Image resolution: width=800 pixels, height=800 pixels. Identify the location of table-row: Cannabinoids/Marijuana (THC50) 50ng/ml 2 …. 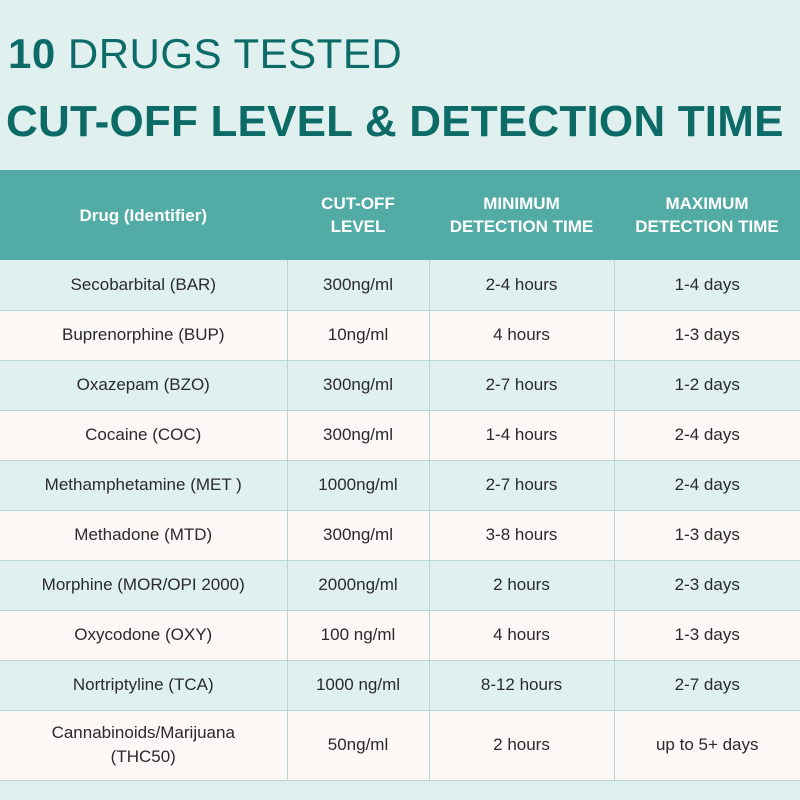
(400, 745).